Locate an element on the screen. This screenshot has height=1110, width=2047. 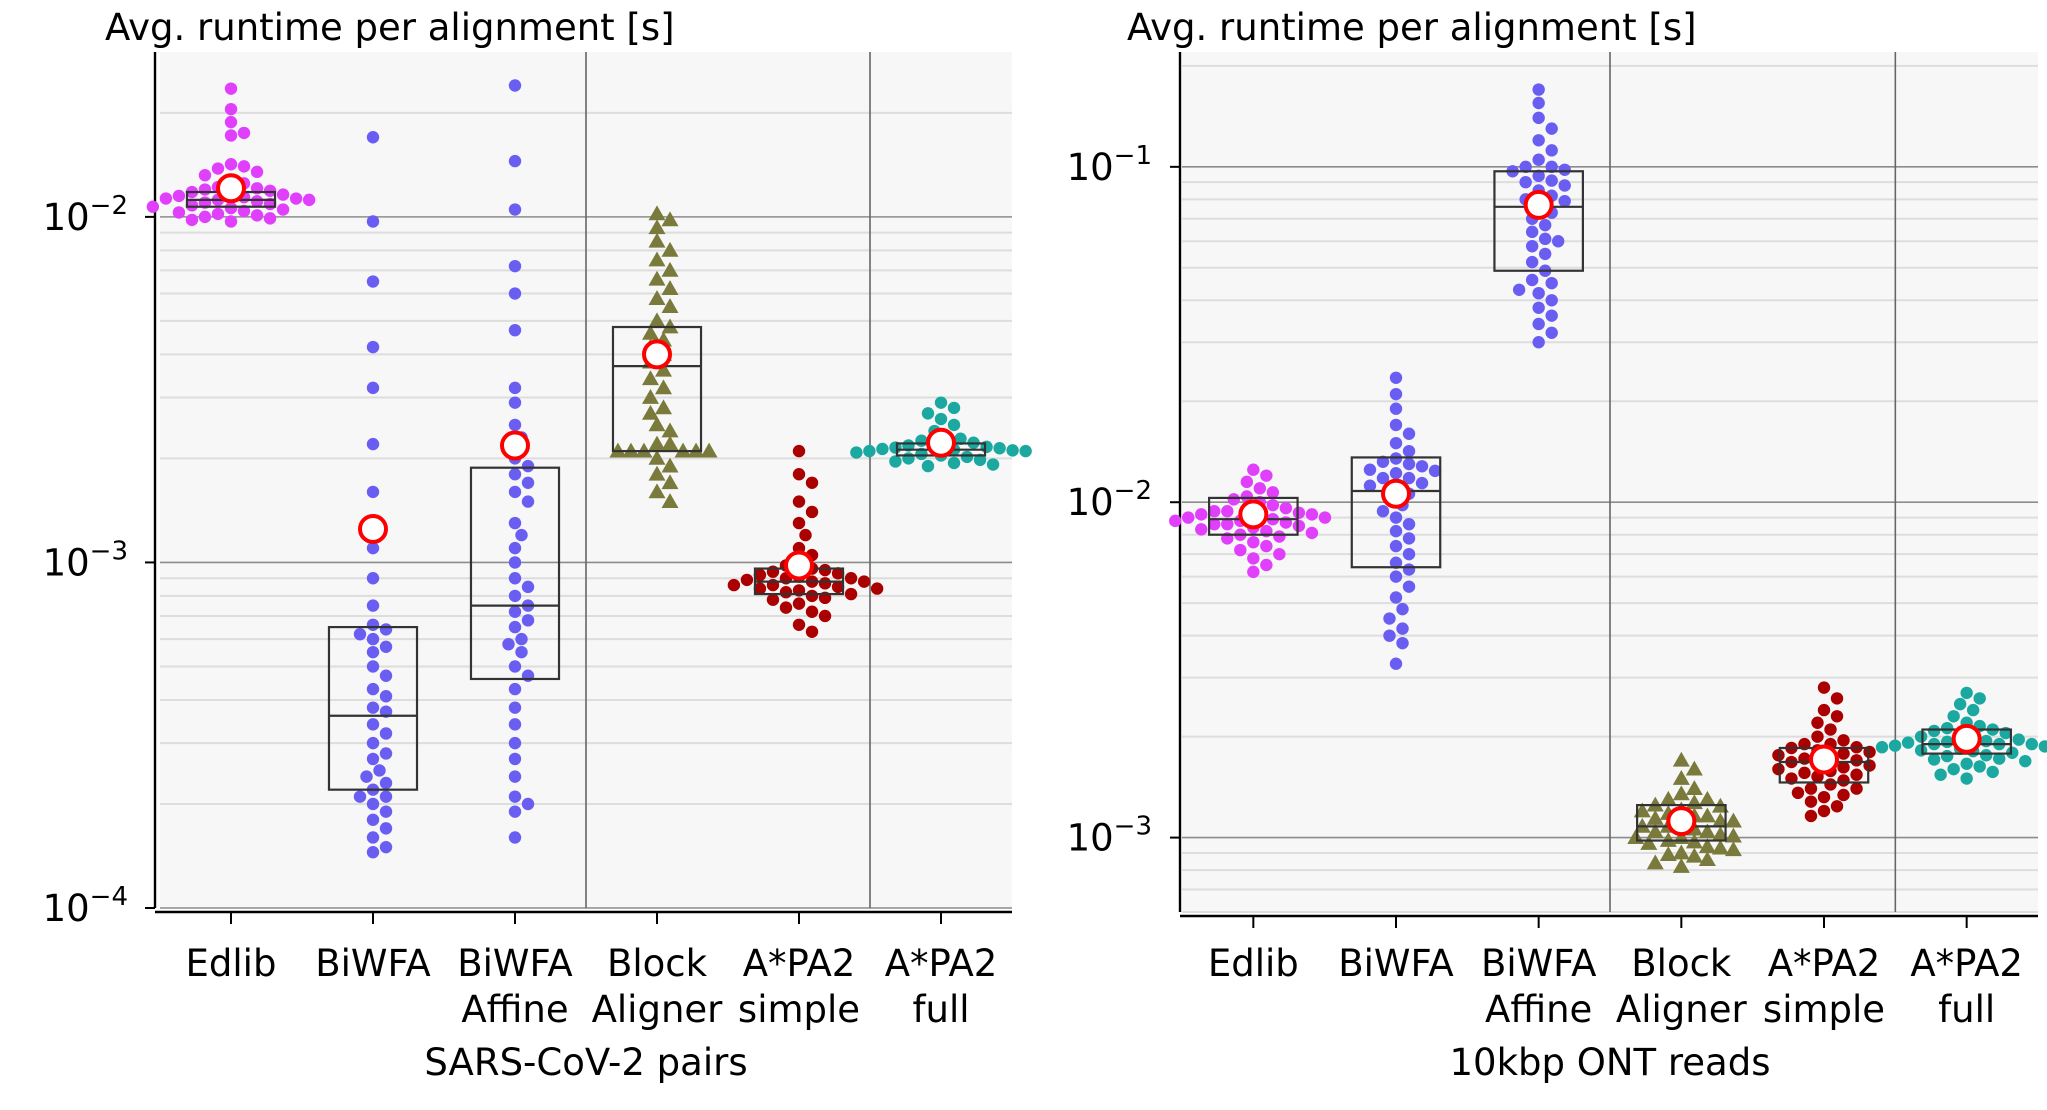
x-axis-title: 10kbp ONT reads is located at coordinates (1609, 1062).